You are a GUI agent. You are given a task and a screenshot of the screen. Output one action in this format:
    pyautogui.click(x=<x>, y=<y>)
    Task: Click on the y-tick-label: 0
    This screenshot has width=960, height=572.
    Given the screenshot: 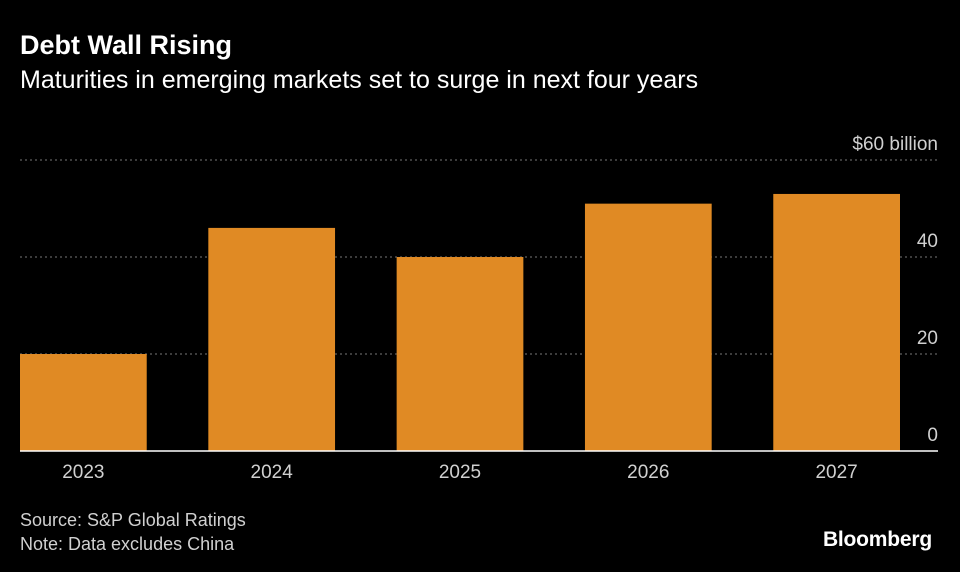 What is the action you would take?
    pyautogui.click(x=932, y=435)
    